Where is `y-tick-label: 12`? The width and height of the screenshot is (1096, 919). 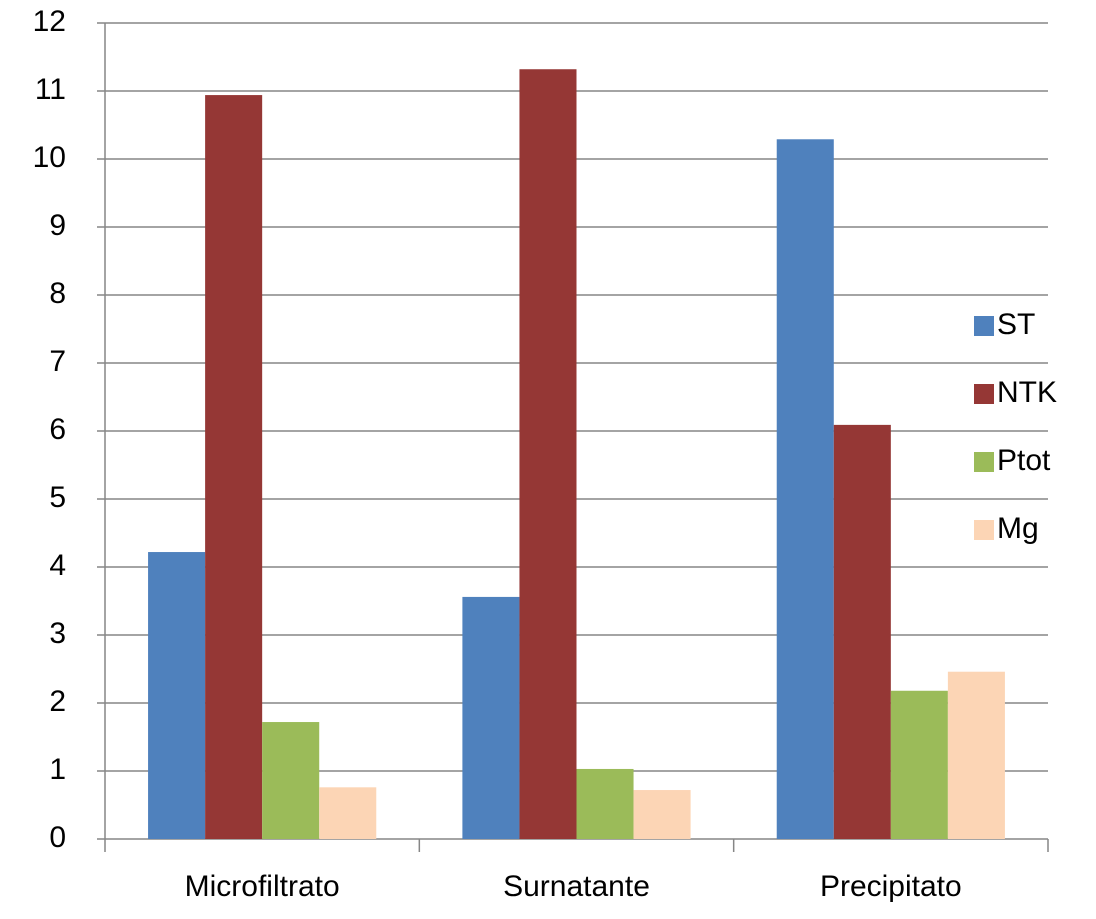
y-tick-label: 12 is located at coordinates (49, 21).